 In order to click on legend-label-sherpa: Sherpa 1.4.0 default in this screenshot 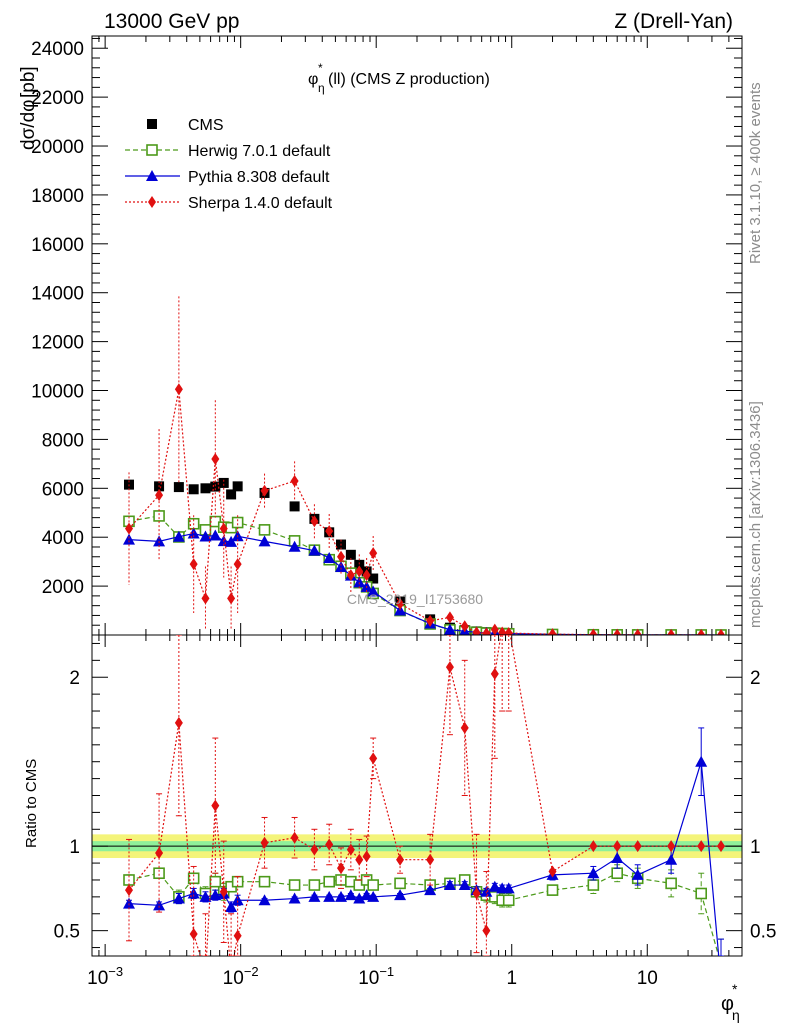, I will do `click(260, 203)`.